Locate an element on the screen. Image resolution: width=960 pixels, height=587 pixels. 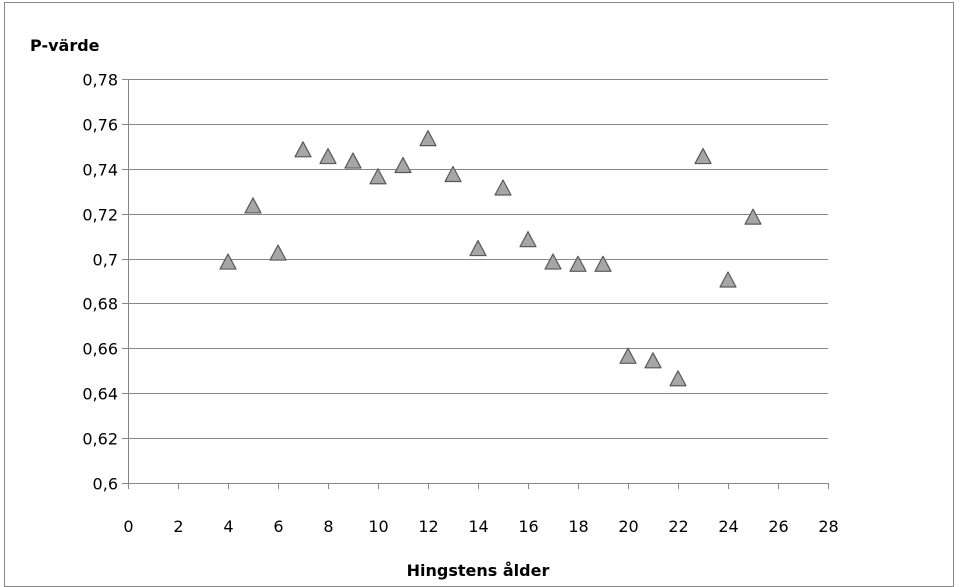
y-tick-label: 0,72 is located at coordinates (100, 215).